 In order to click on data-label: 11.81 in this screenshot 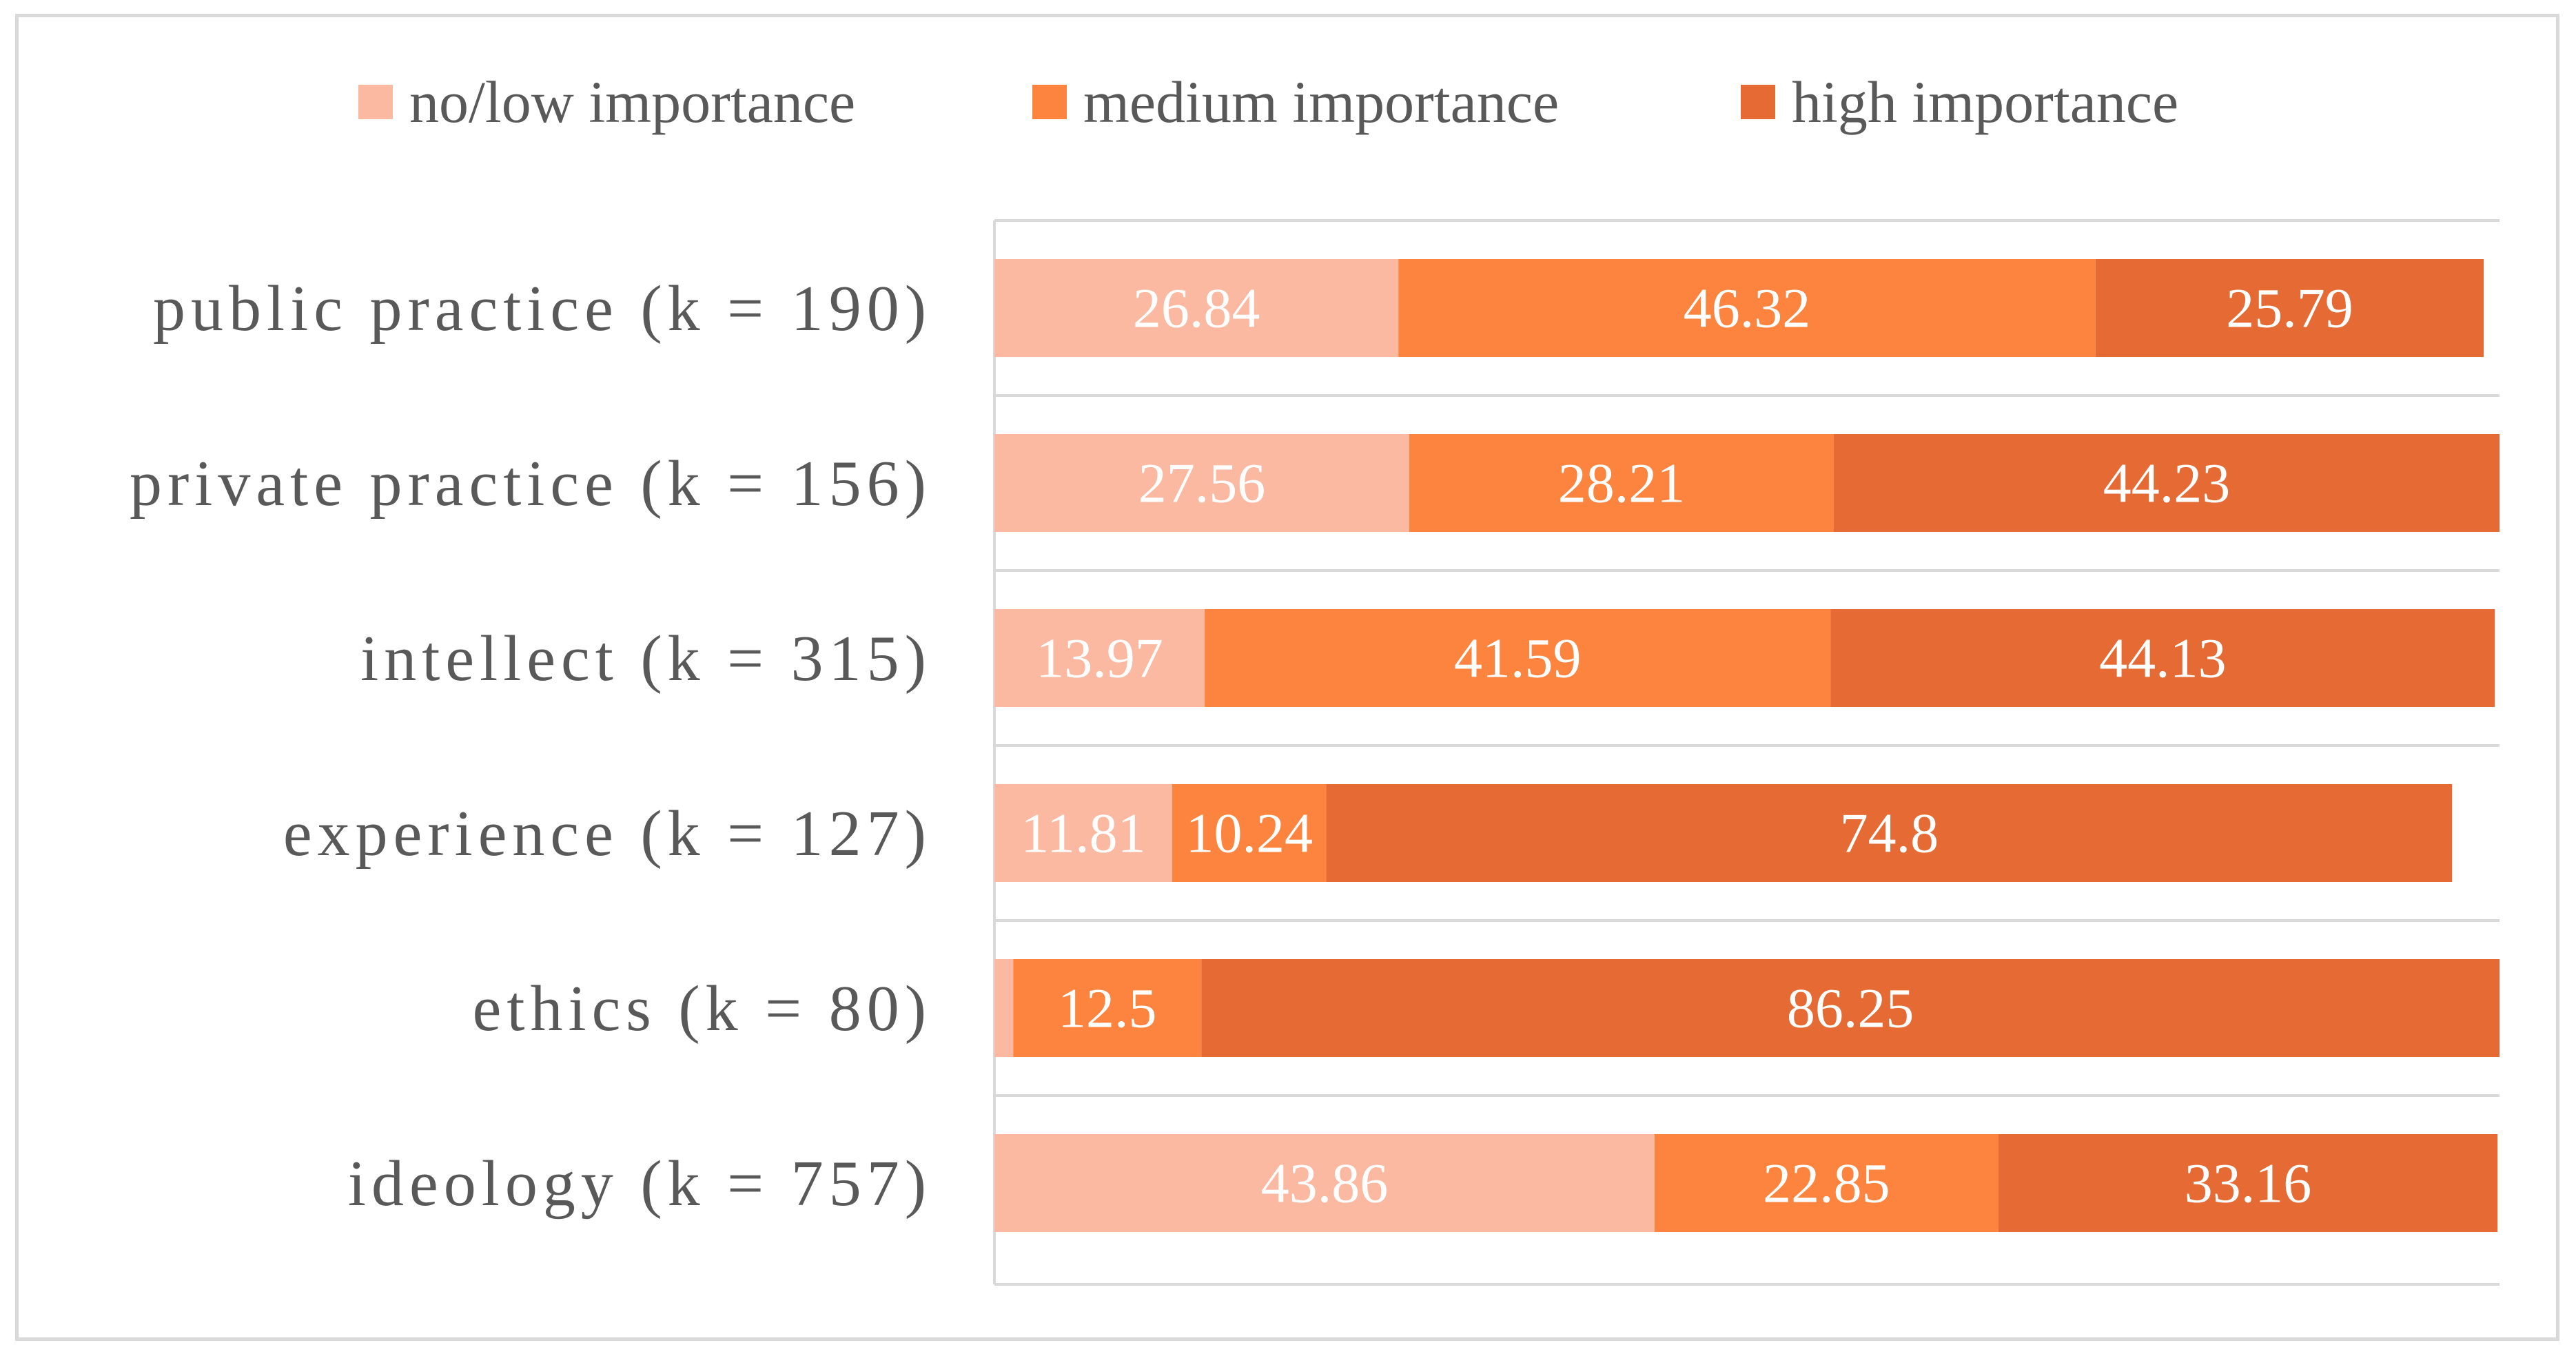, I will do `click(1083, 833)`.